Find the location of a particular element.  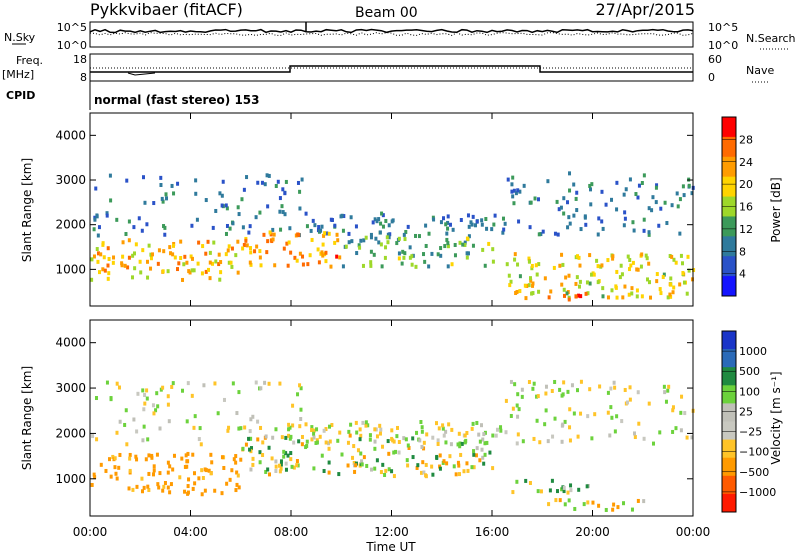

freq-line is located at coordinates (391, 69).